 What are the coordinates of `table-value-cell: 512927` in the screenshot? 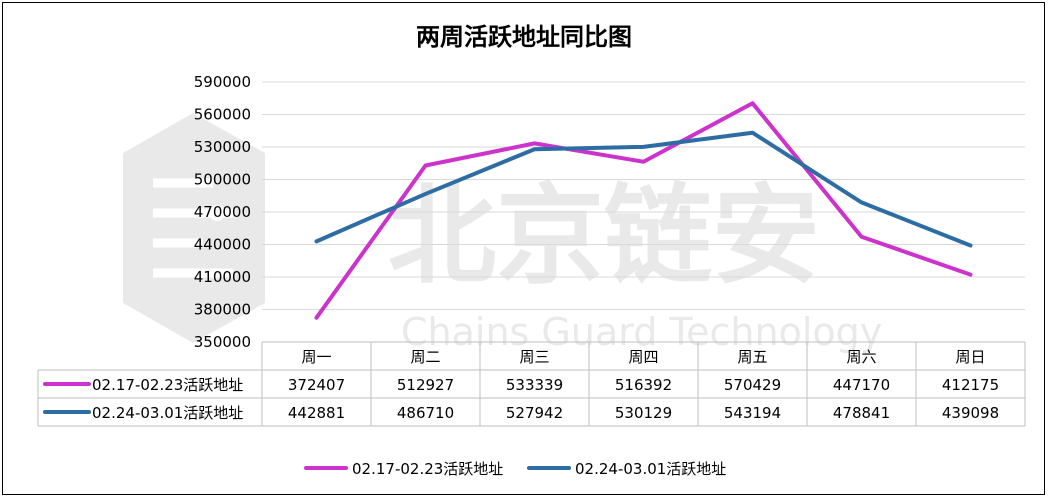 It's located at (425, 385).